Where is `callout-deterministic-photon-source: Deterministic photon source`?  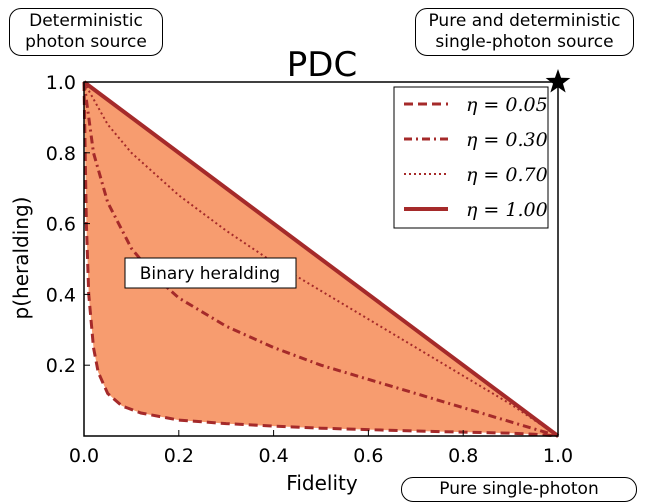 callout-deterministic-photon-source: Deterministic photon source is located at coordinates (86, 32).